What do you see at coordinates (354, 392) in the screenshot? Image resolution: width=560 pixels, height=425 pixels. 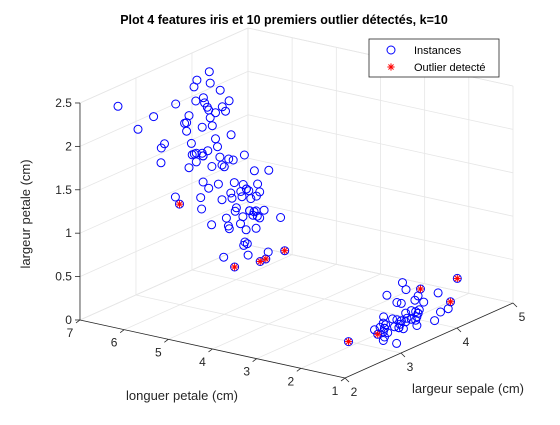 I see `x-tick-label: 2` at bounding box center [354, 392].